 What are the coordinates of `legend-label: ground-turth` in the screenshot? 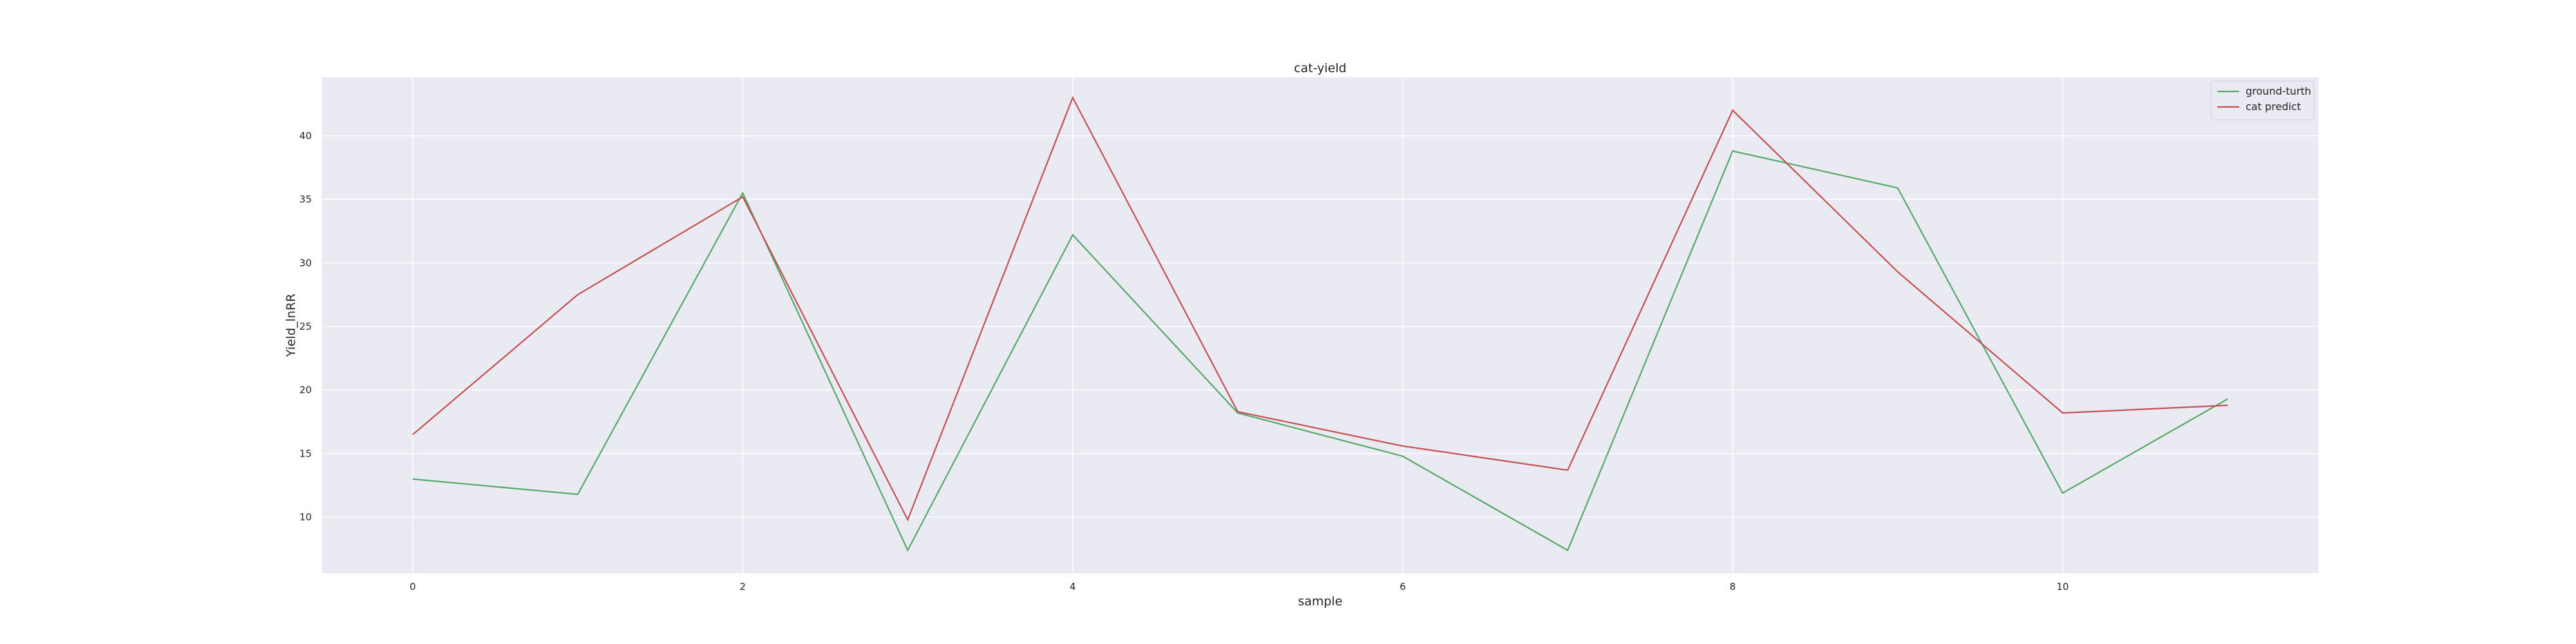 It's located at (2278, 91).